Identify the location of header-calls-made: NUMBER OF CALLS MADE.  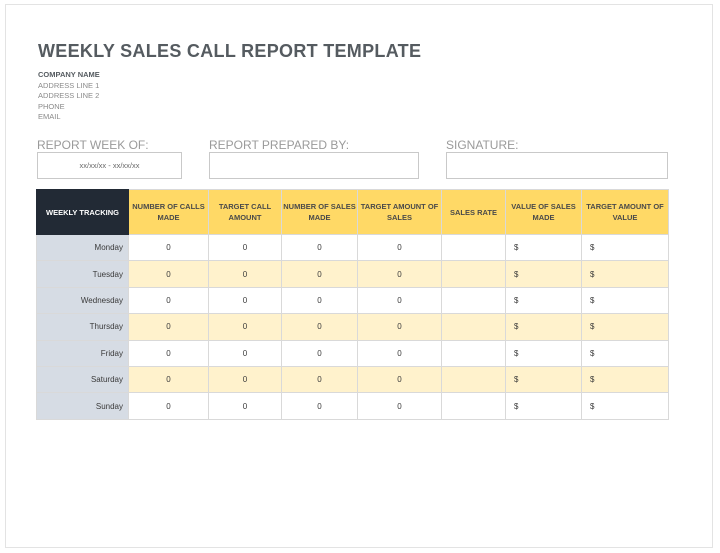
(168, 212).